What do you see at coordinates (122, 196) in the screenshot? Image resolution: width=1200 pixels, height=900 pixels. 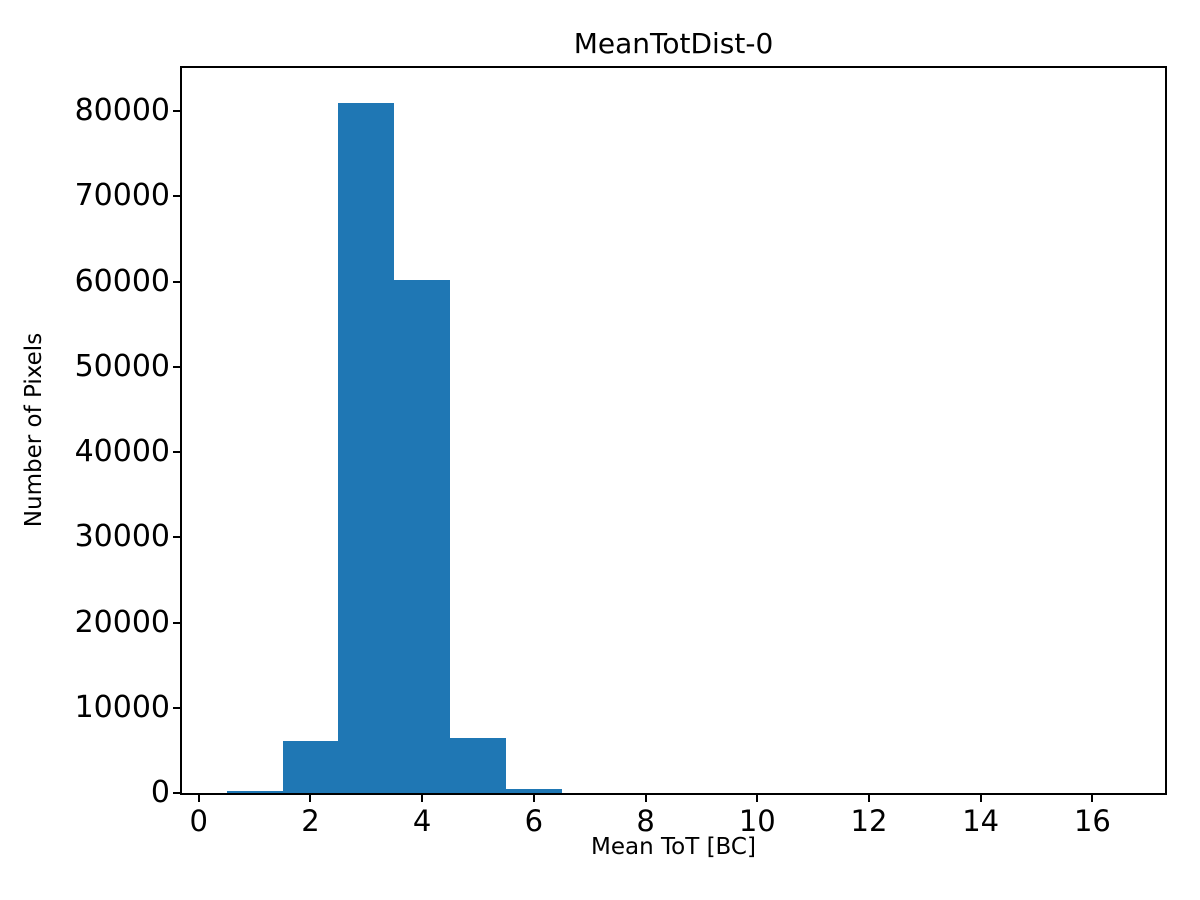 I see `y-tick-label: 70000` at bounding box center [122, 196].